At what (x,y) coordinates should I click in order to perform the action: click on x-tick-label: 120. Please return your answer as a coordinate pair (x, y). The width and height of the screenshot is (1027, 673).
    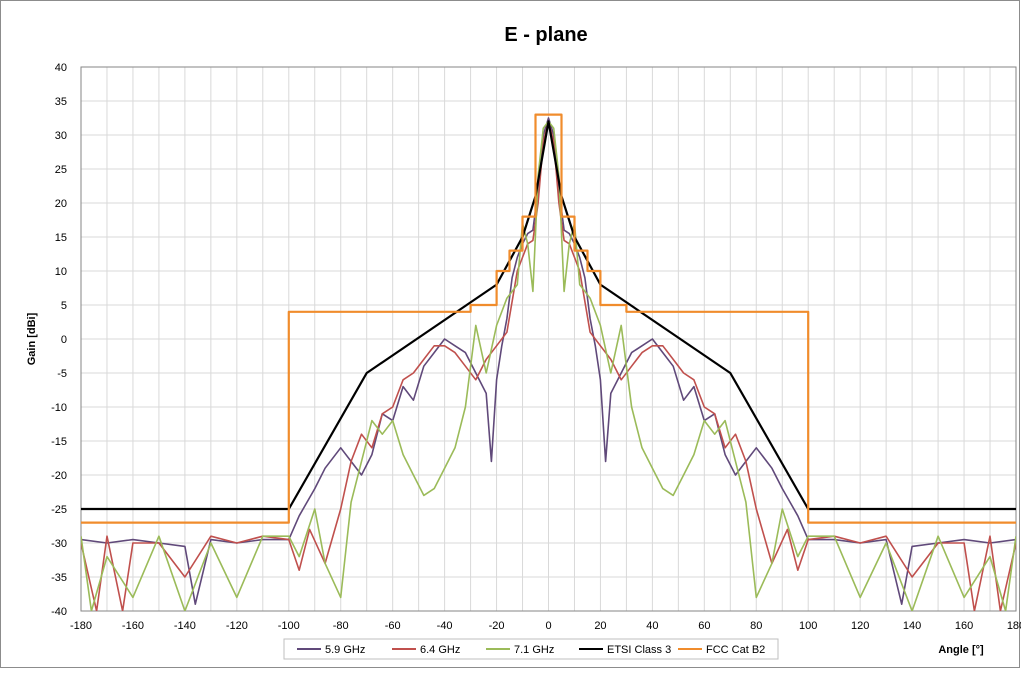
    Looking at the image, I should click on (860, 626).